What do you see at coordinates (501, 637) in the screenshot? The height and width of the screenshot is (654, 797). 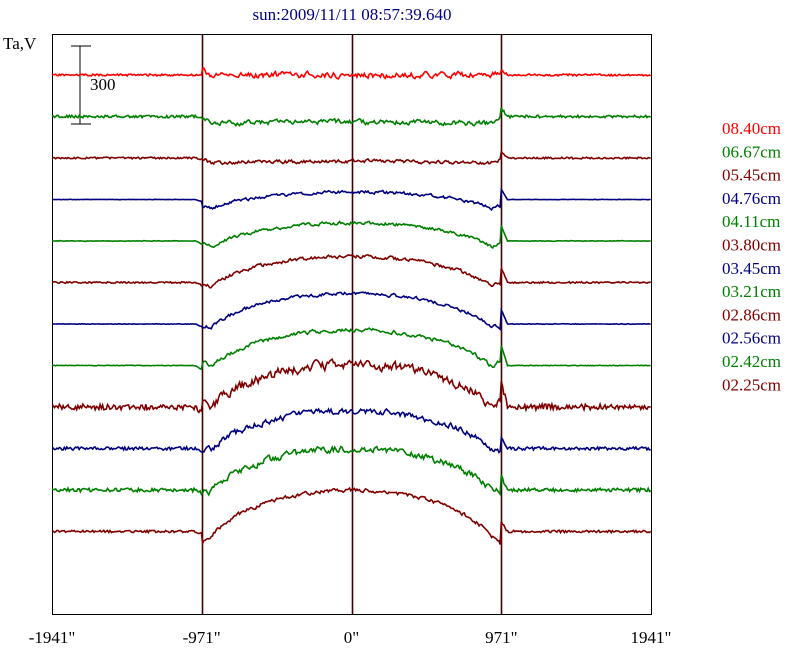 I see `x-tick-label: 971"` at bounding box center [501, 637].